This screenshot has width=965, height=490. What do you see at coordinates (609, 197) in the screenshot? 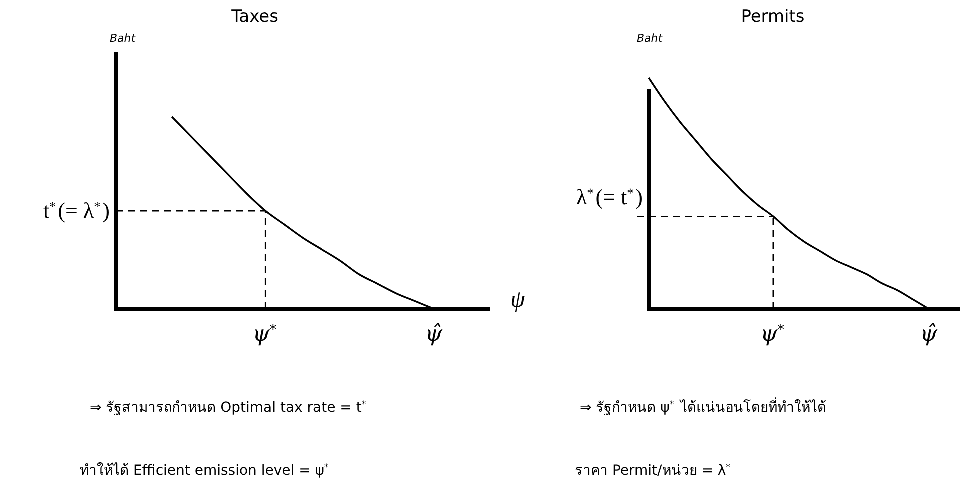
I see `ref-line-label: λ$^{*}$(= t$^{*}$)` at bounding box center [609, 197].